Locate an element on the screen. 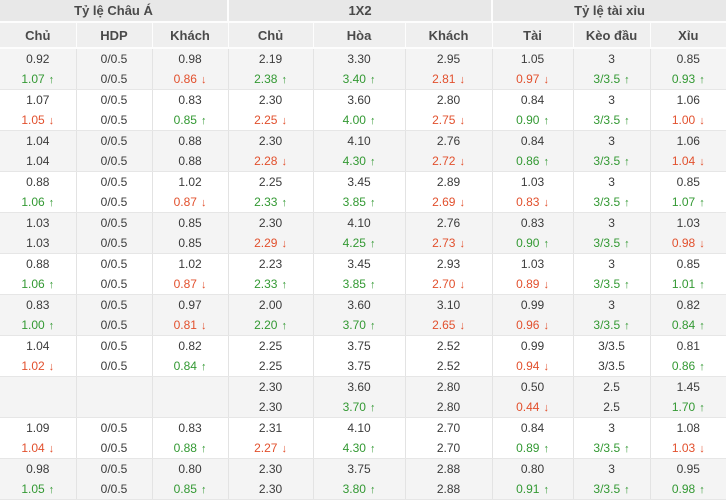 This screenshot has width=726, height=500. odds-live-value is located at coordinates (38, 407).